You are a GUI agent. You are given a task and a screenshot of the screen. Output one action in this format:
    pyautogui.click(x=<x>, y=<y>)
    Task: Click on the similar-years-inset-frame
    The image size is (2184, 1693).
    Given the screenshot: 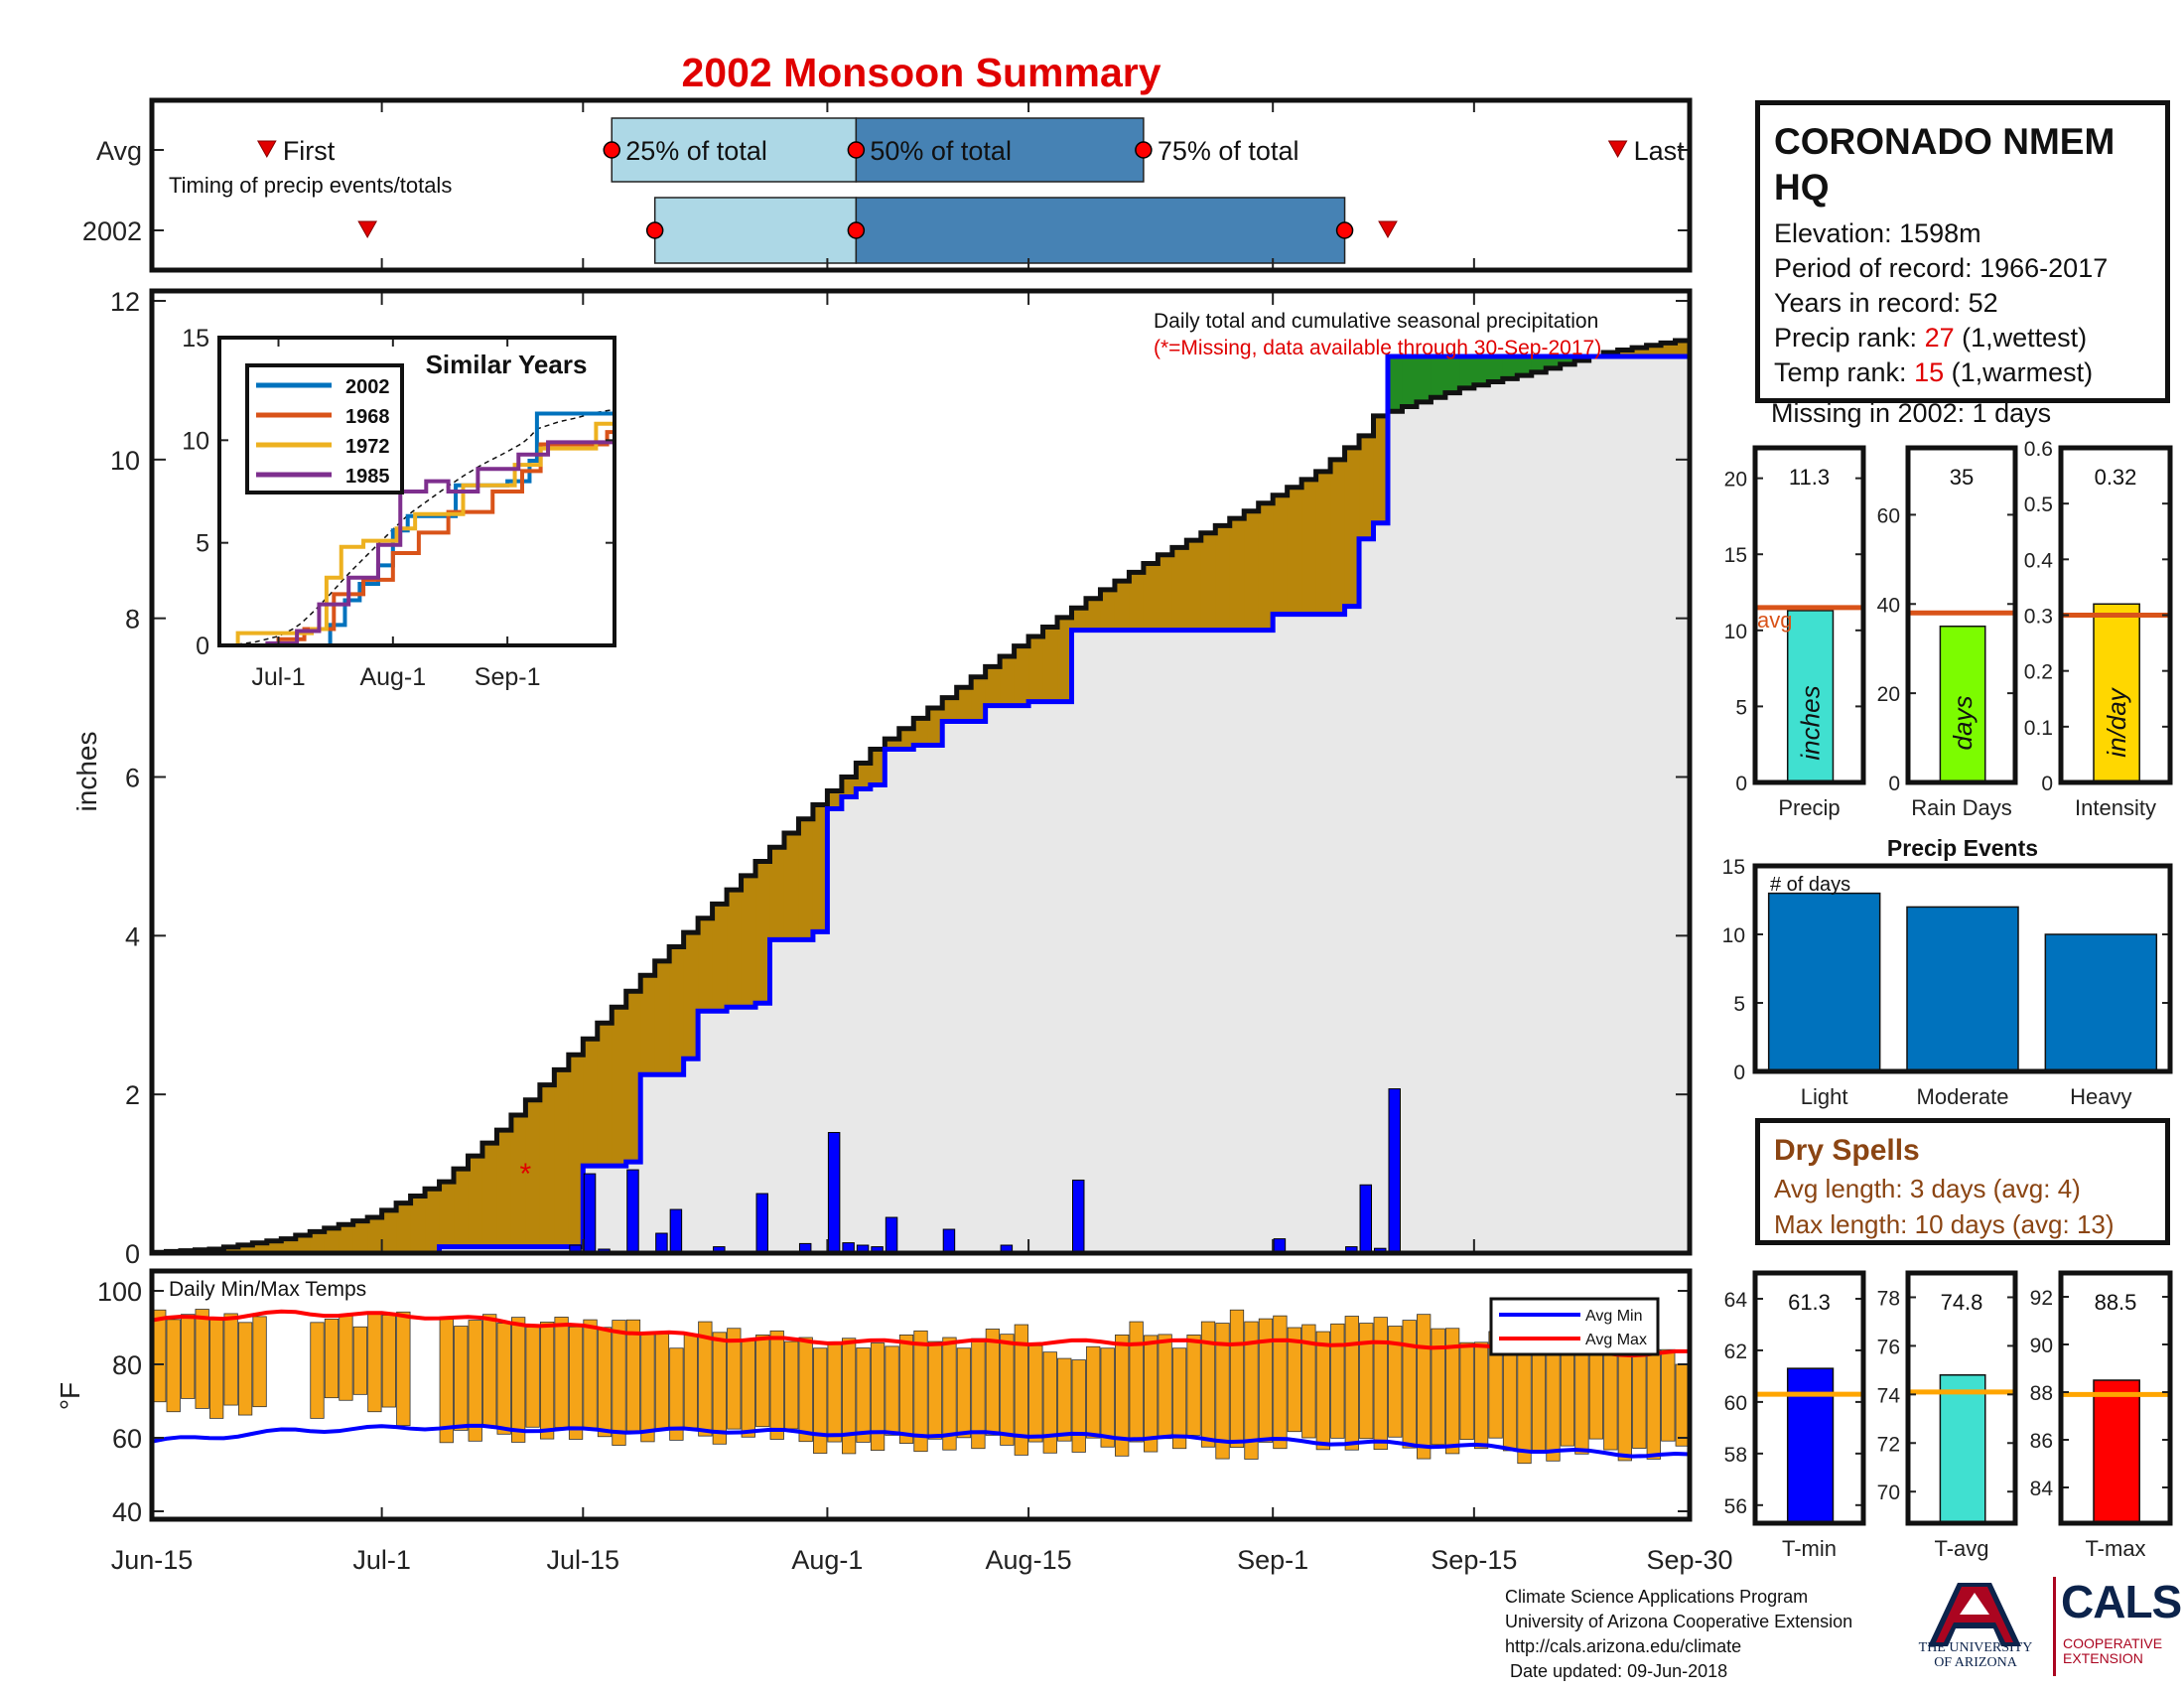 What is the action you would take?
    pyautogui.click(x=416, y=491)
    